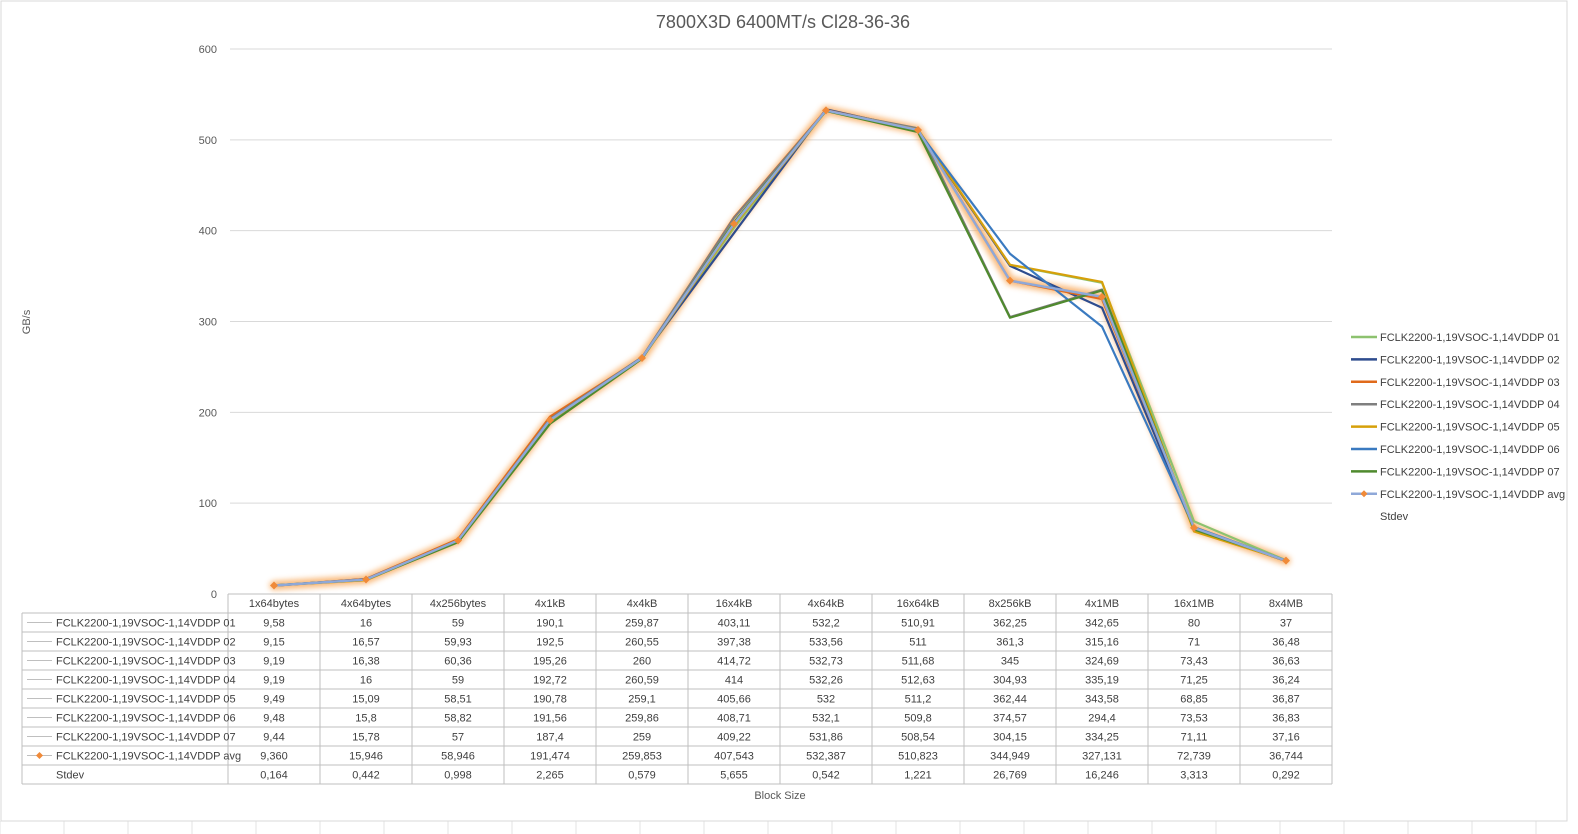 The image size is (1578, 834). I want to click on table-cell: 187,4, so click(550, 738).